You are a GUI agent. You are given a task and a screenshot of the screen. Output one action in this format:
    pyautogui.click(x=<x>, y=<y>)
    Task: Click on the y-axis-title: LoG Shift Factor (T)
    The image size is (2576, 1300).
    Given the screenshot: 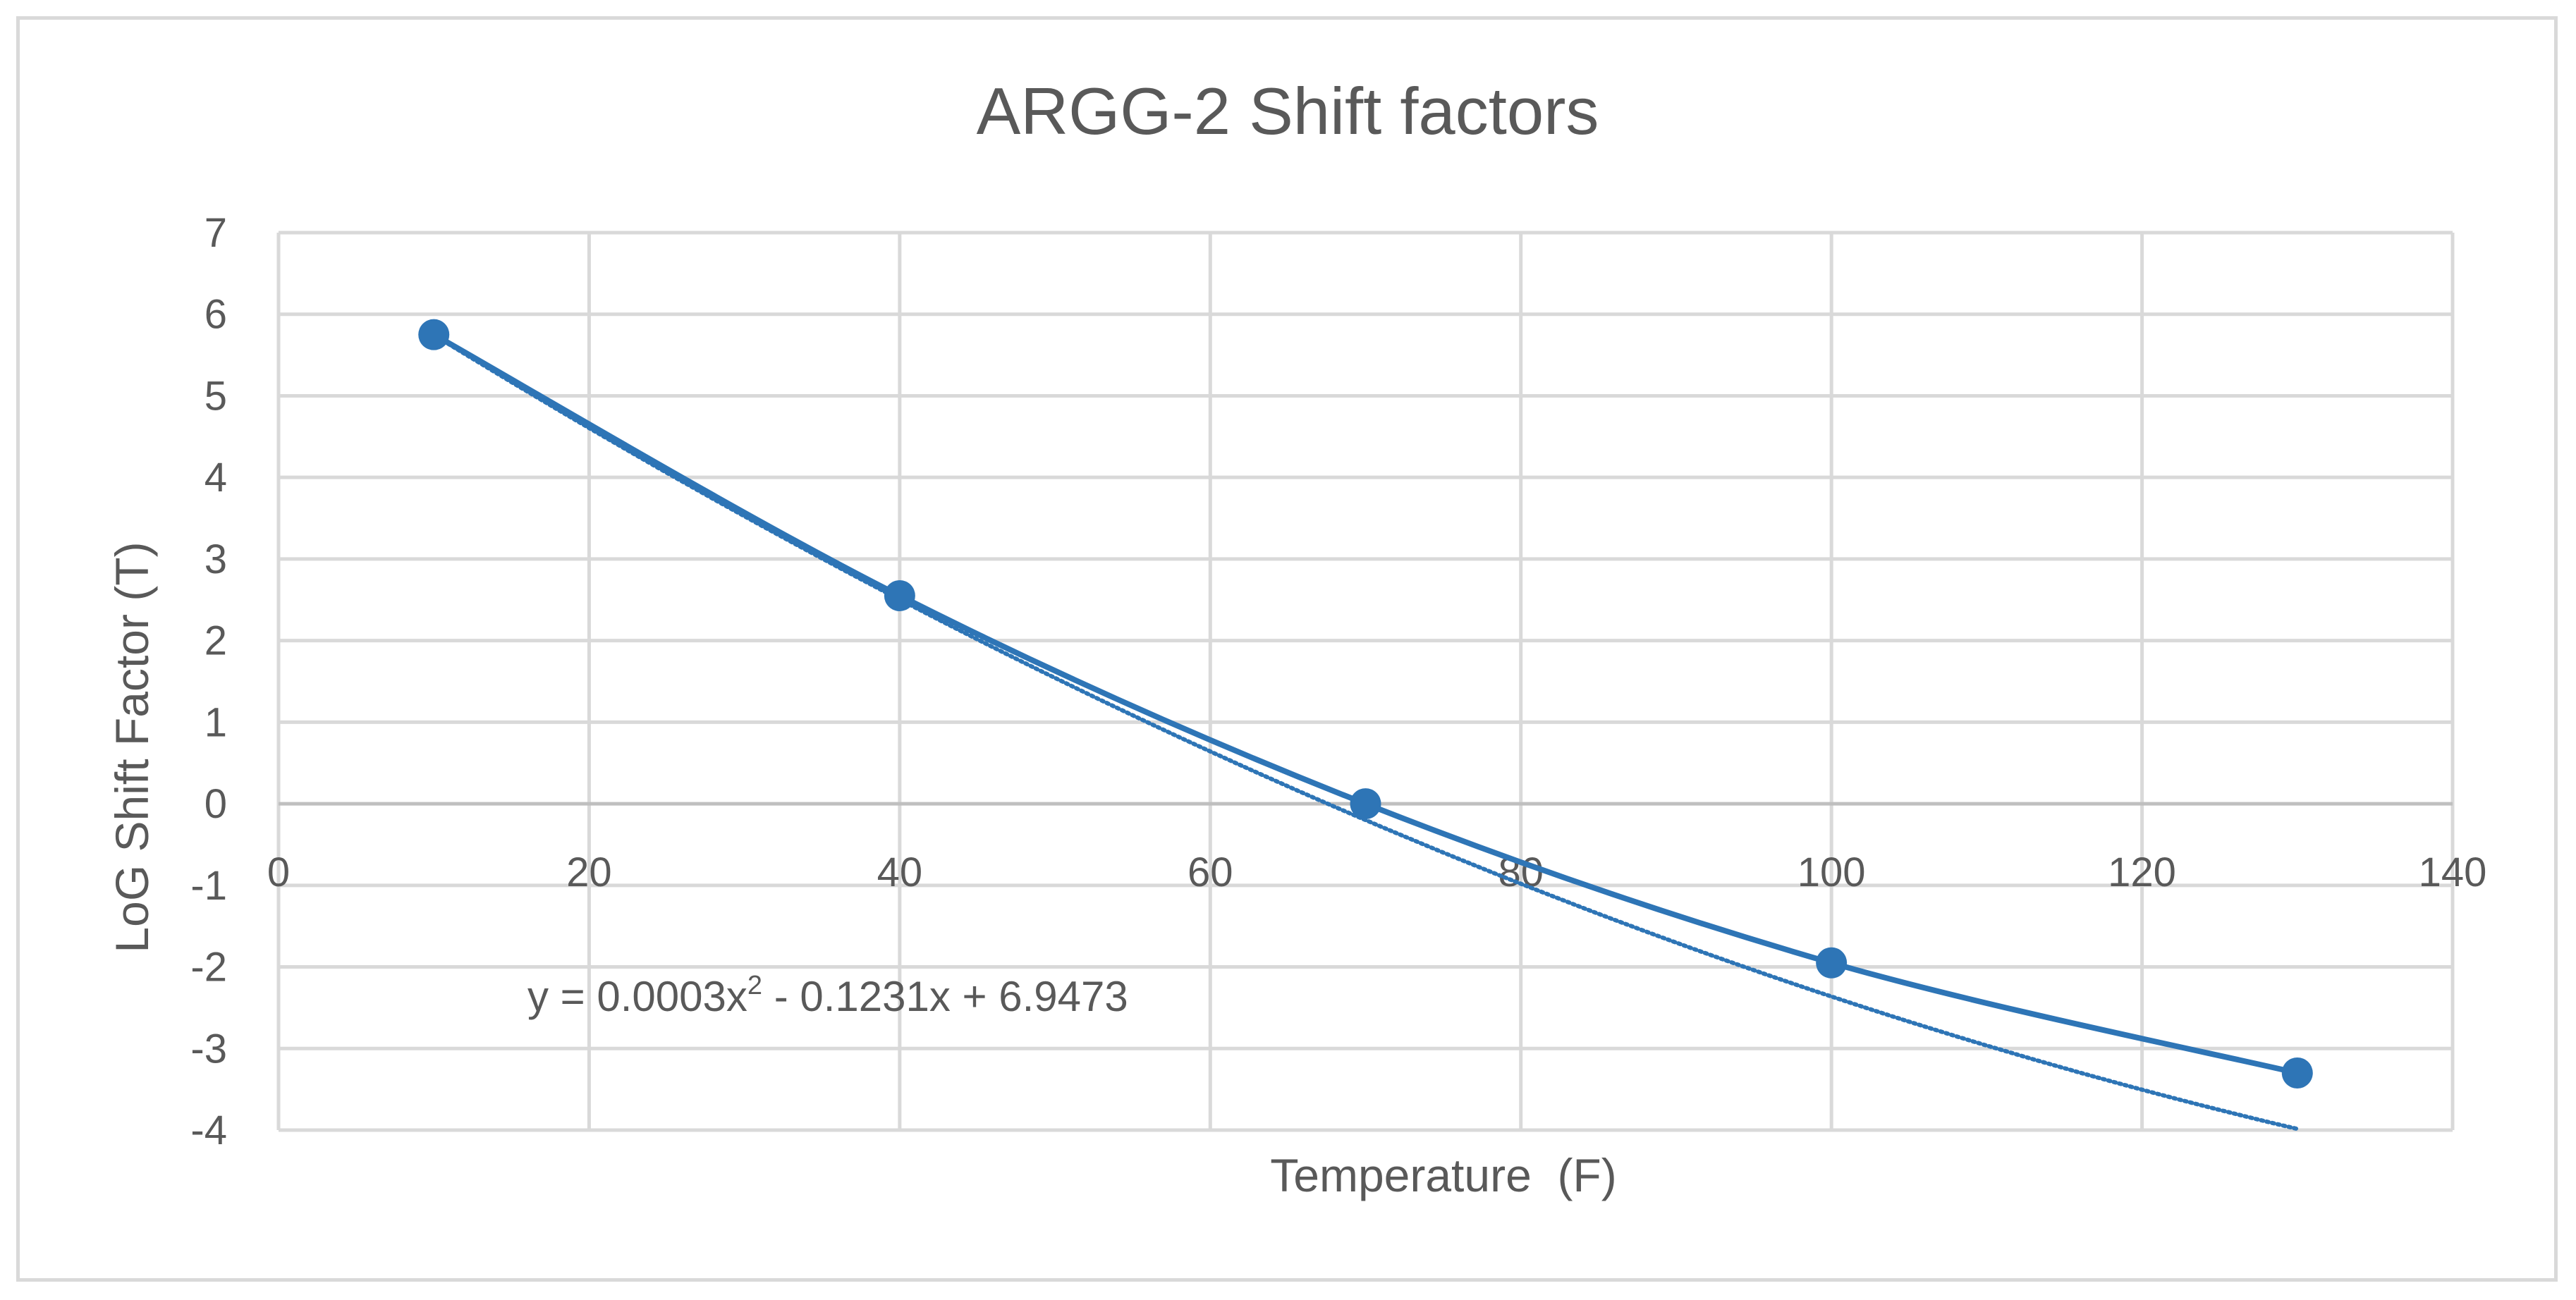 What is the action you would take?
    pyautogui.click(x=132, y=746)
    